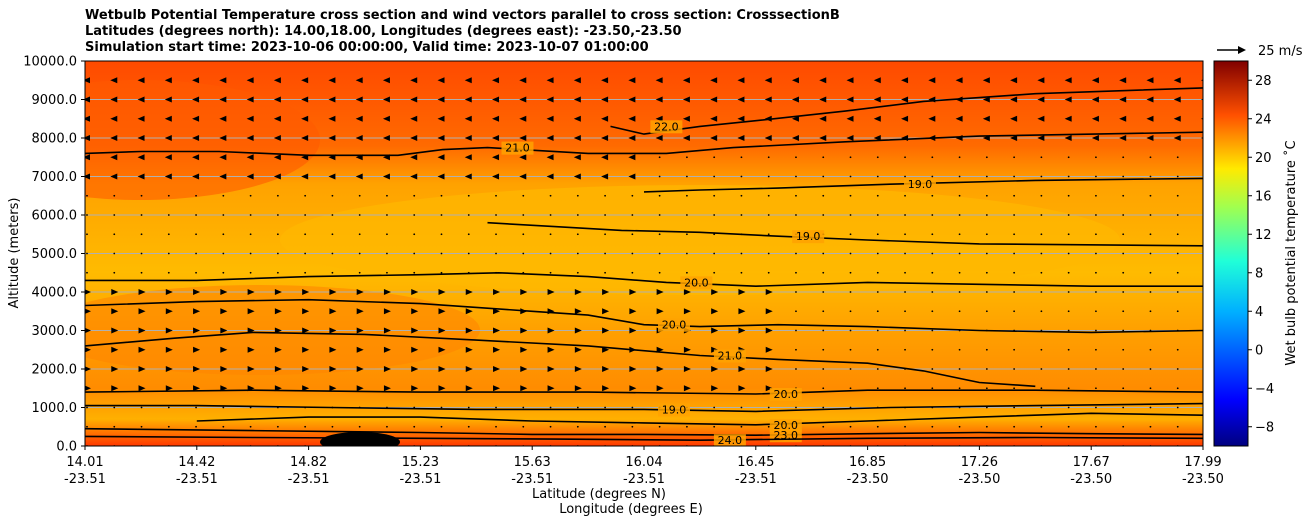 The height and width of the screenshot is (526, 1311). I want to click on contour-label: 22.0, so click(666, 126).